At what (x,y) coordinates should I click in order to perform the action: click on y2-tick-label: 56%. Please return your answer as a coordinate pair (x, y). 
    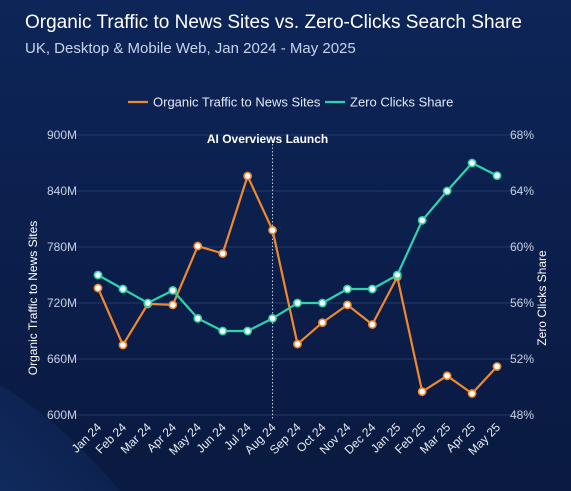
    Looking at the image, I should click on (522, 303).